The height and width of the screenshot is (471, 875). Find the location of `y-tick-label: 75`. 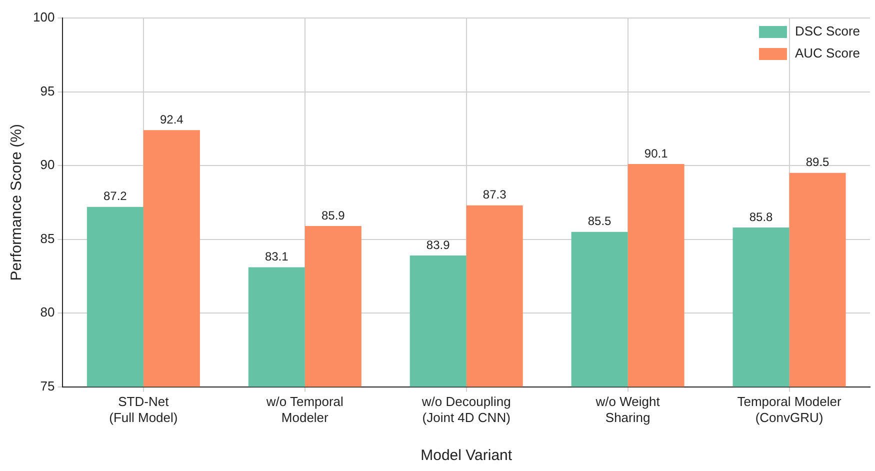

y-tick-label: 75 is located at coordinates (47, 386).